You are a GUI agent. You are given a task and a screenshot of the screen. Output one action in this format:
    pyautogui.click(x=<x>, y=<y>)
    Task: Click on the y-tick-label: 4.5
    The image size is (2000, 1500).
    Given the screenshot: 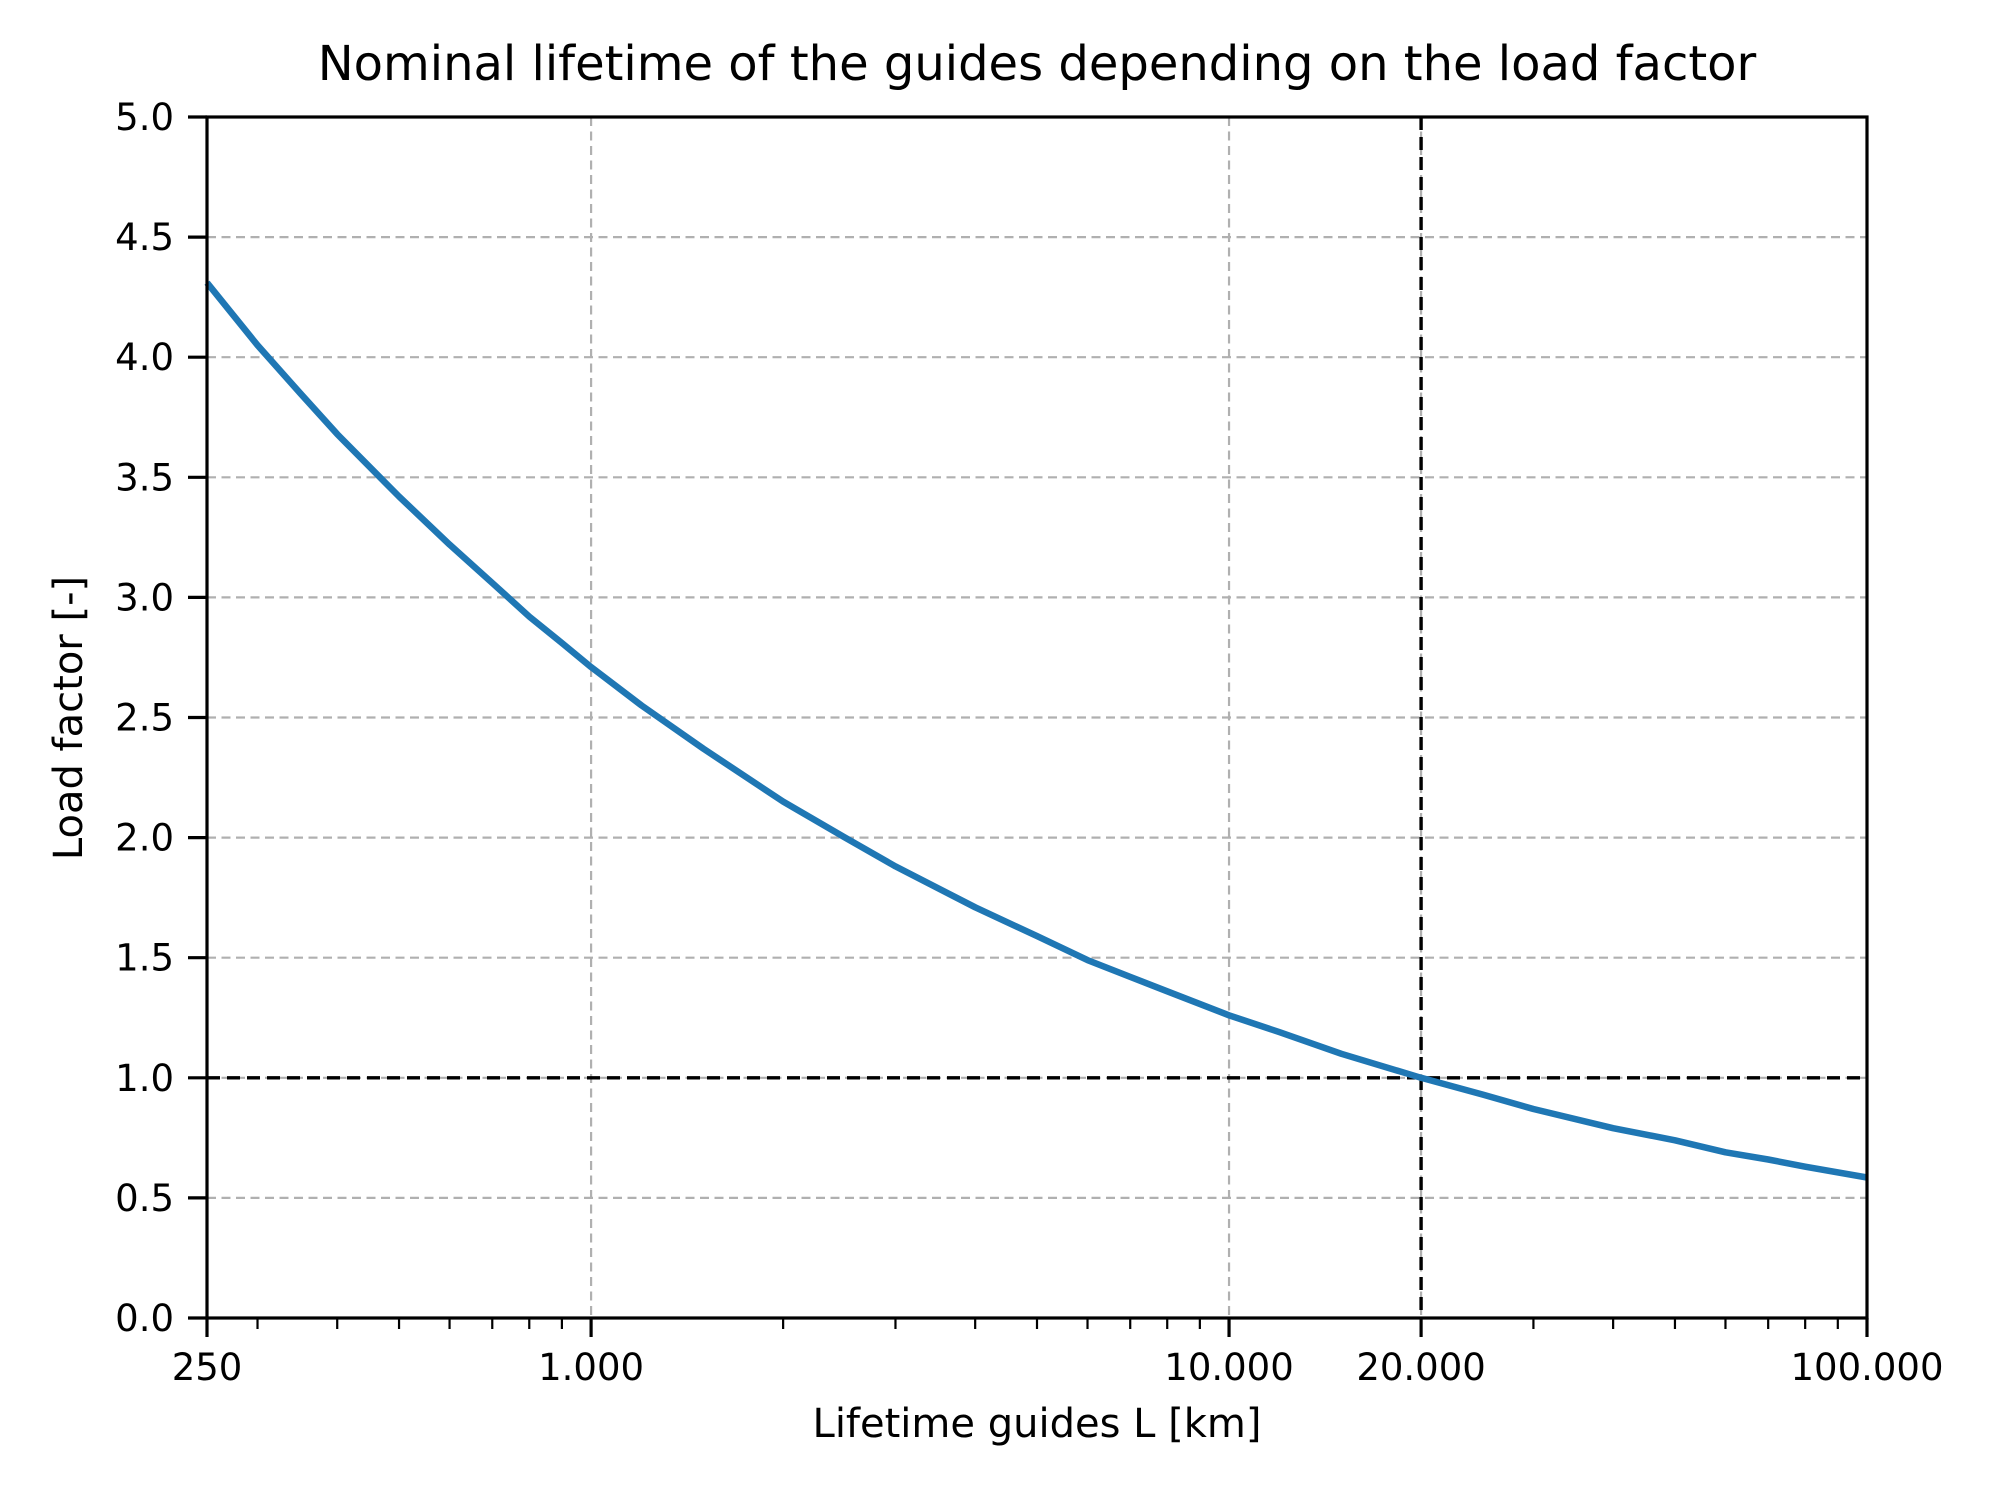 What is the action you would take?
    pyautogui.click(x=144, y=237)
    